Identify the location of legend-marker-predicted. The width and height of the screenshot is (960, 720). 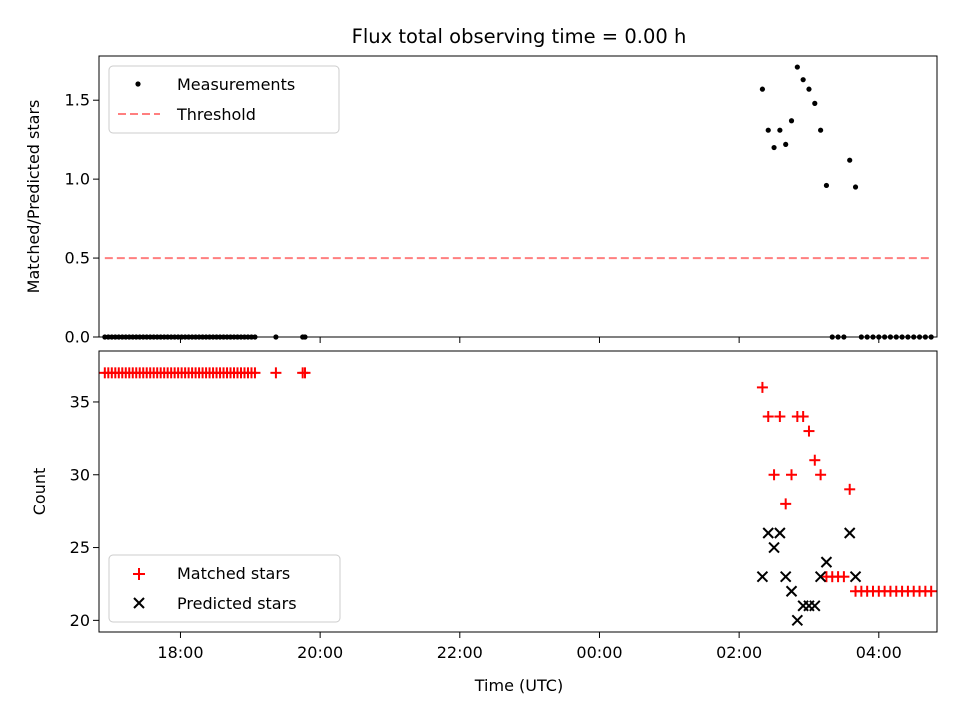
(139, 603).